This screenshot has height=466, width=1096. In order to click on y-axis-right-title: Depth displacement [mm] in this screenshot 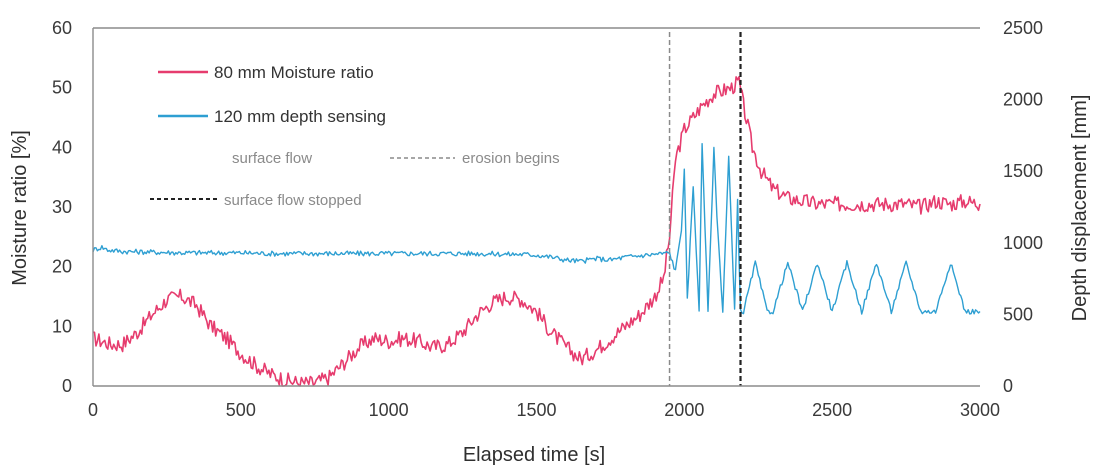, I will do `click(1080, 208)`.